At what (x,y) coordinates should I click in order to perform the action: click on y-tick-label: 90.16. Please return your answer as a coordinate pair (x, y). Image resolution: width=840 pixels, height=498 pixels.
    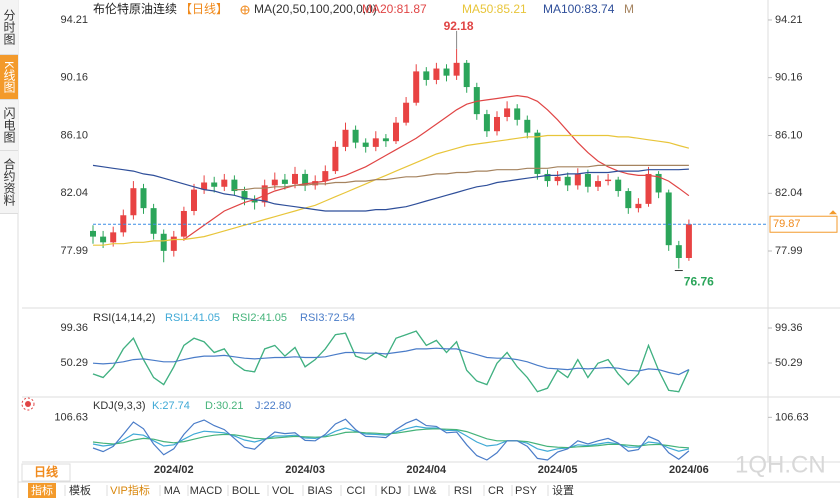
    Looking at the image, I should click on (74, 78).